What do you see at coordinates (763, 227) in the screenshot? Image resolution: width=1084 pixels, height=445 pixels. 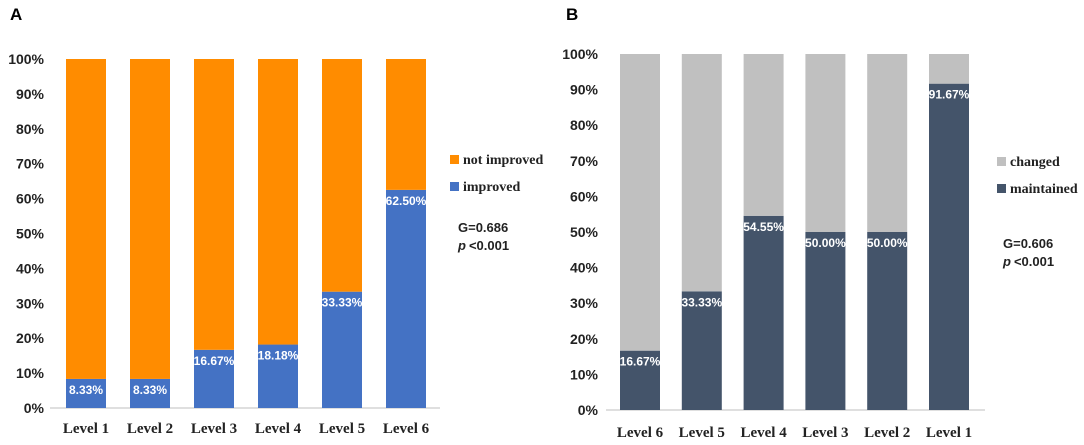 I see `panel-b-data-label: 54.55%` at bounding box center [763, 227].